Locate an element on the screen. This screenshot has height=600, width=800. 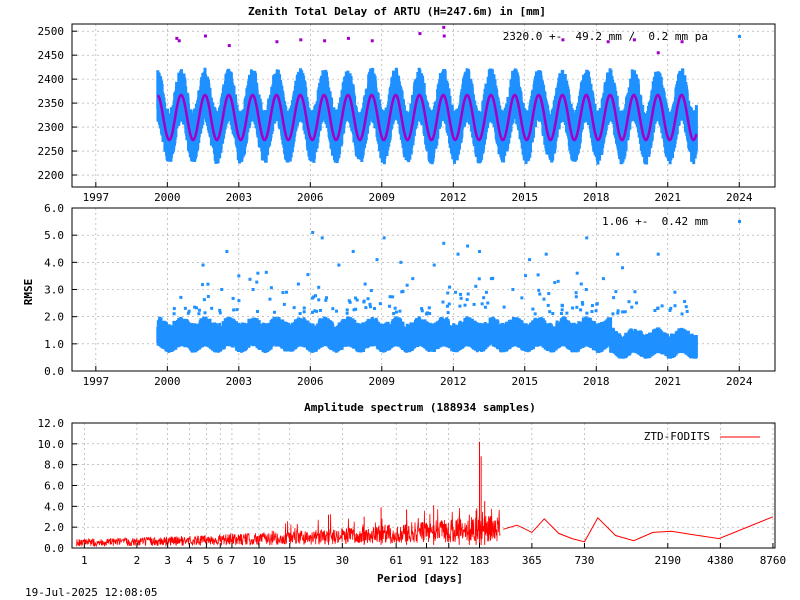
ztd-legend-marker is located at coordinates (739, 36).